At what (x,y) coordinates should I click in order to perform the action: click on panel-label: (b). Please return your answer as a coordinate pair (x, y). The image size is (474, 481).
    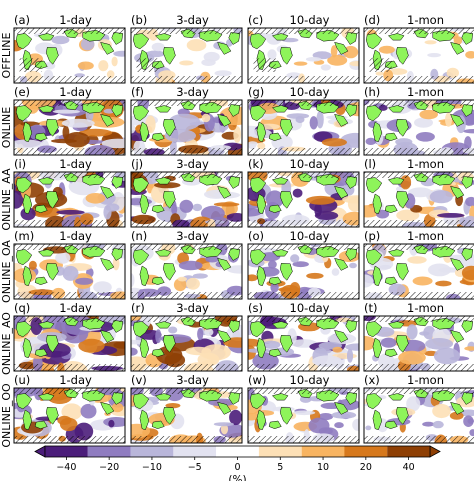
    Looking at the image, I should click on (139, 20).